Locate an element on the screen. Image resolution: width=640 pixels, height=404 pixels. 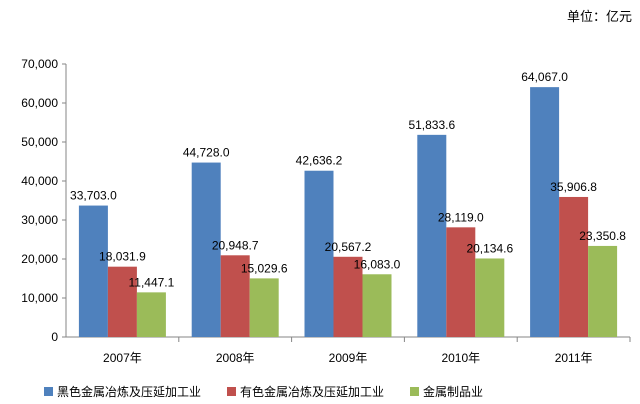
x-tick-label: 2007年 is located at coordinates (122, 358).